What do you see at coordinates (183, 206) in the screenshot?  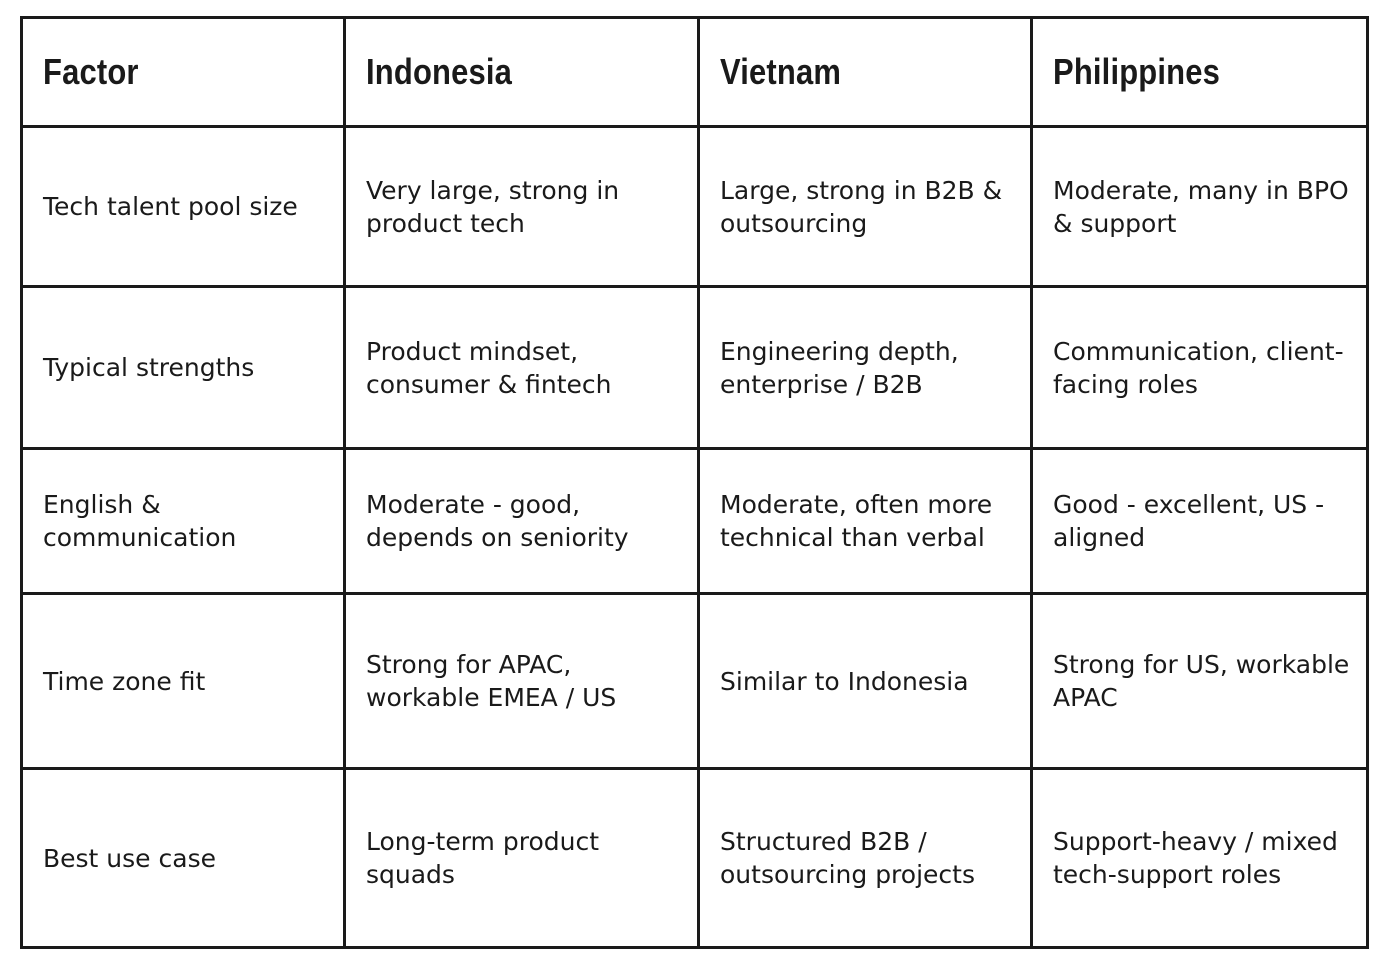 I see `factor-cell: Tech talent pool size` at bounding box center [183, 206].